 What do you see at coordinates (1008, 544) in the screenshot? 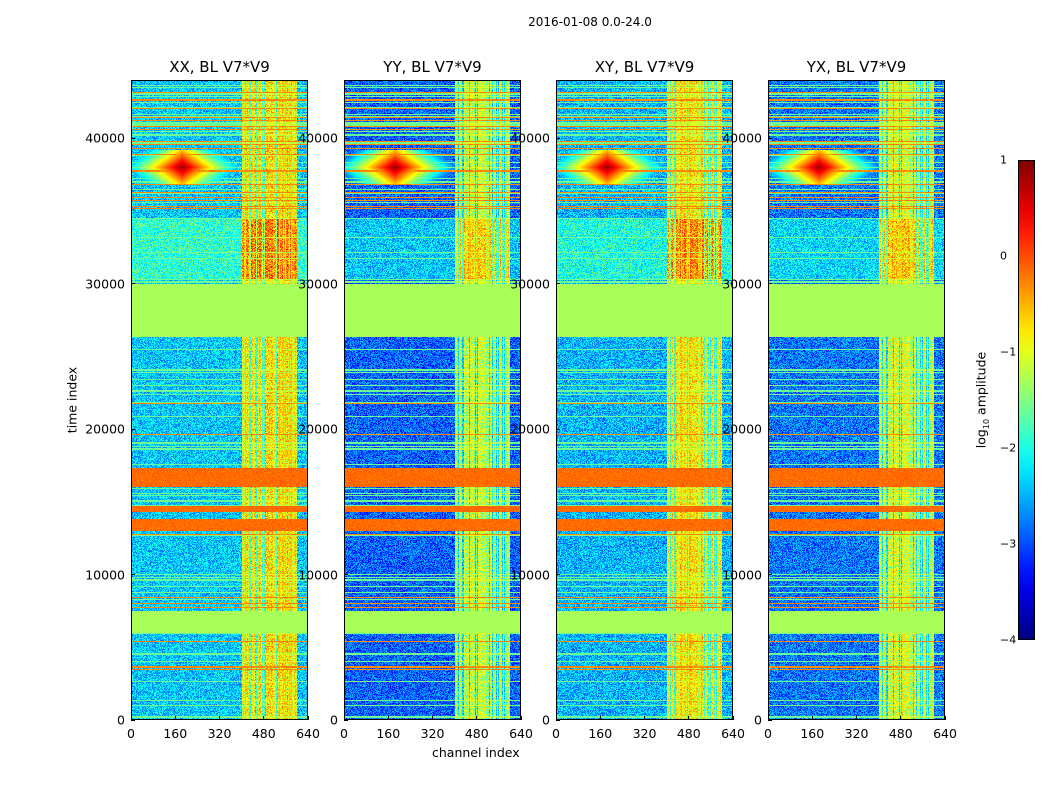
I see `colorbar-tick-label: −3` at bounding box center [1008, 544].